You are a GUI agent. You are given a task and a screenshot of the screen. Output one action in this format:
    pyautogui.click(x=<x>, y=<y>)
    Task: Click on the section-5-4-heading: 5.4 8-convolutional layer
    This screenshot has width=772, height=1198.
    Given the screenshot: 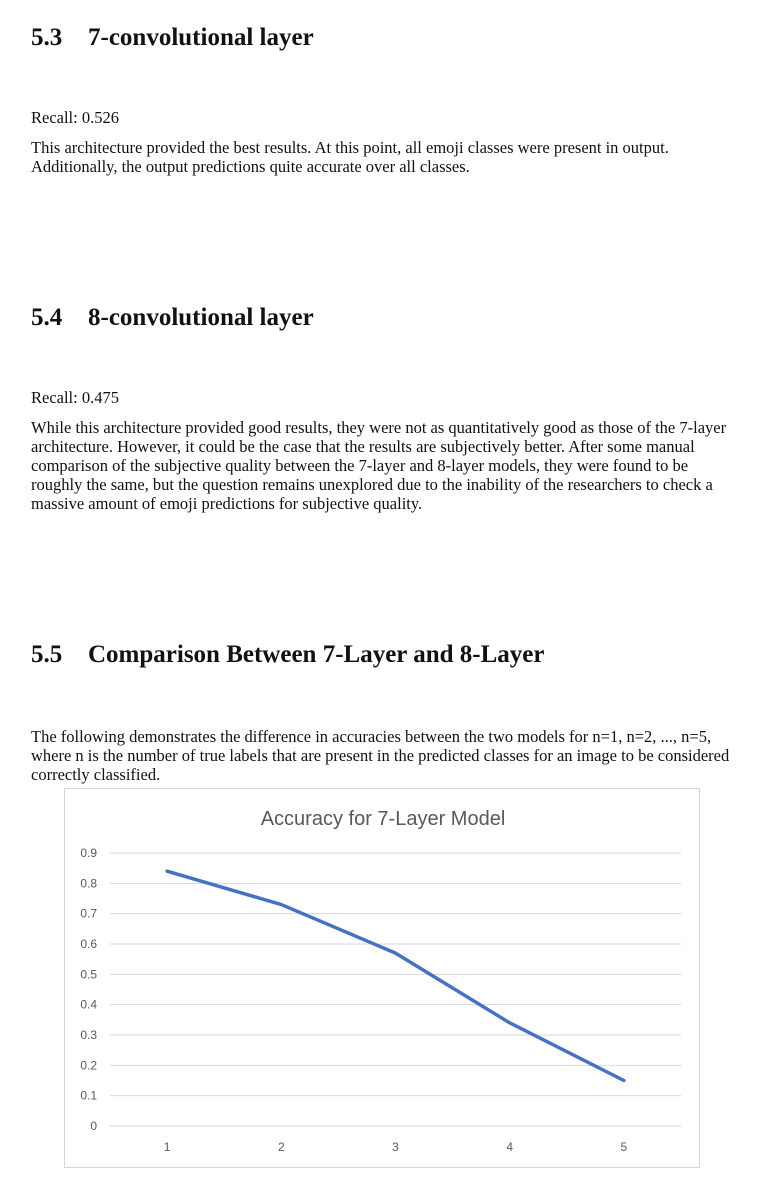 What is the action you would take?
    pyautogui.click(x=172, y=318)
    